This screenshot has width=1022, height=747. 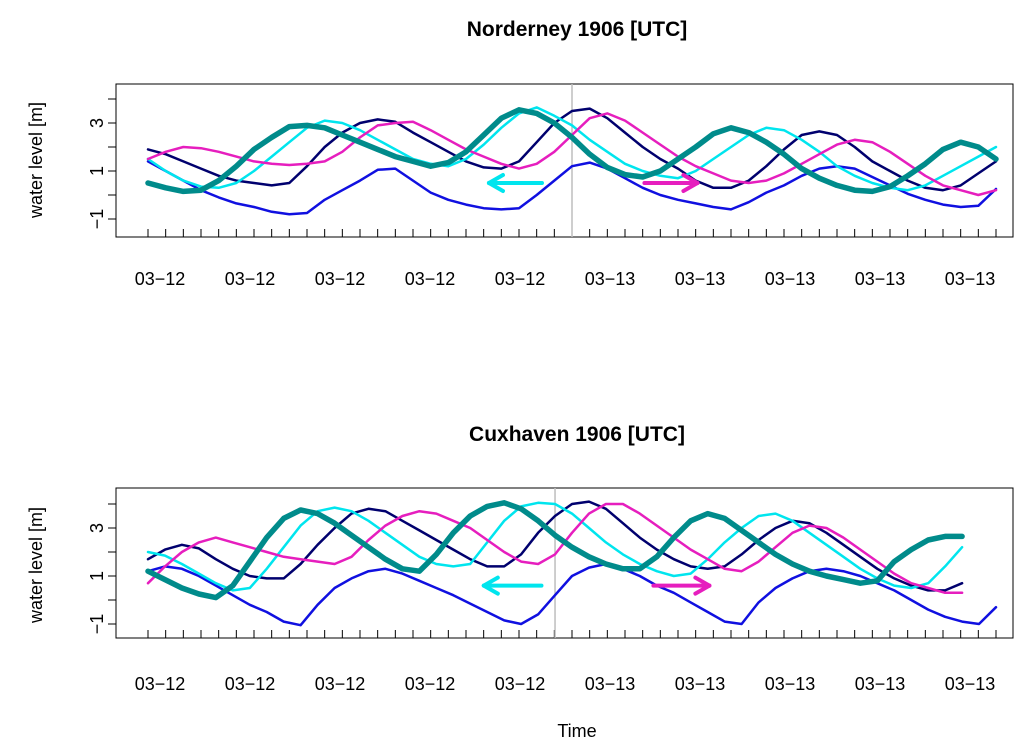 I want to click on chart-title: Cuxhaven 1906 [UTC], so click(x=577, y=434).